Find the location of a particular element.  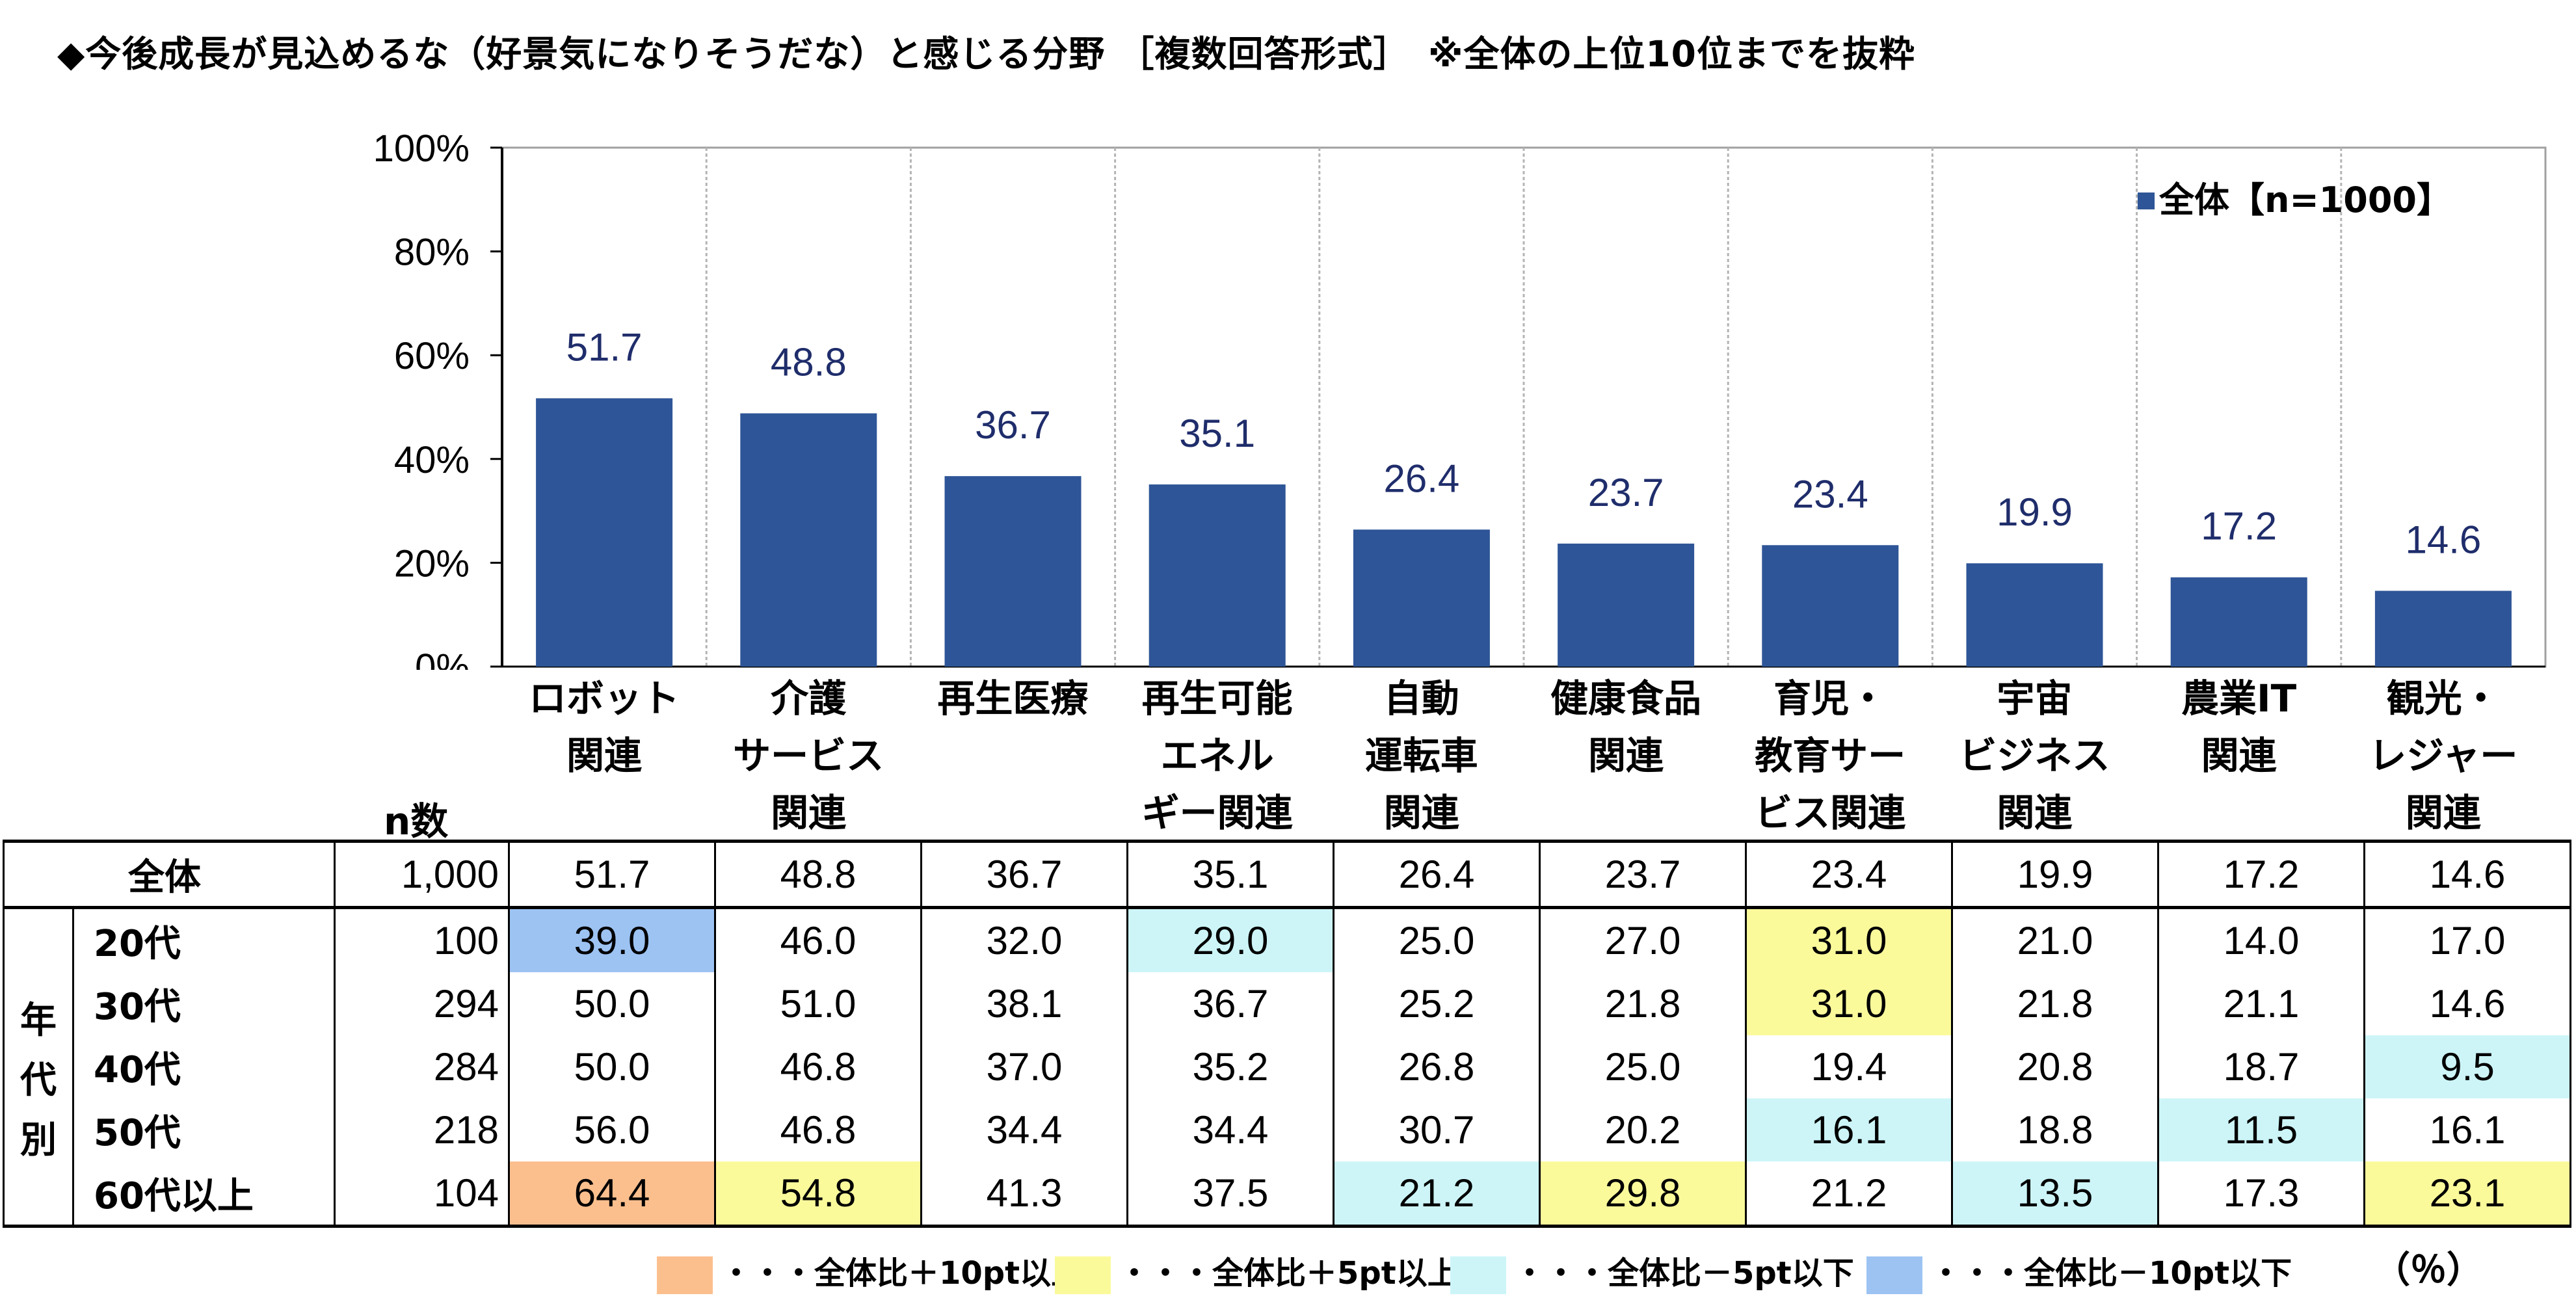

table-cell: 17.0 is located at coordinates (2467, 940).